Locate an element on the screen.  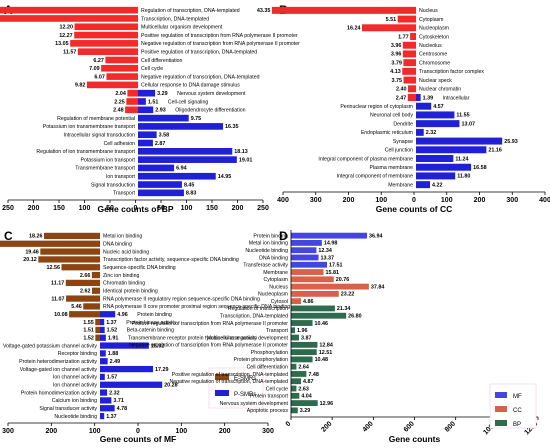
bar-left-value: 2.66 is located at coordinates (85, 276).